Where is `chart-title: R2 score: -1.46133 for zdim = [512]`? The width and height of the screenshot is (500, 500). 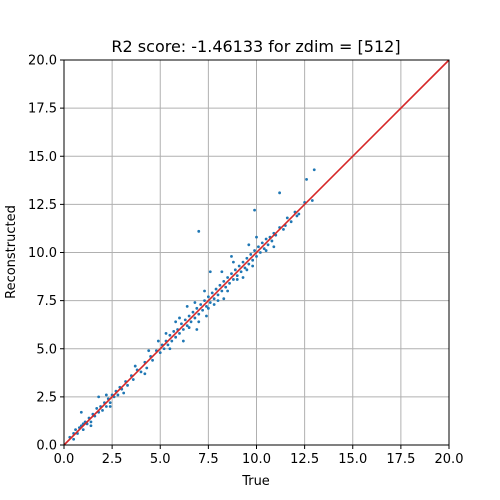 chart-title: R2 score: -1.46133 for zdim = [512] is located at coordinates (255, 46).